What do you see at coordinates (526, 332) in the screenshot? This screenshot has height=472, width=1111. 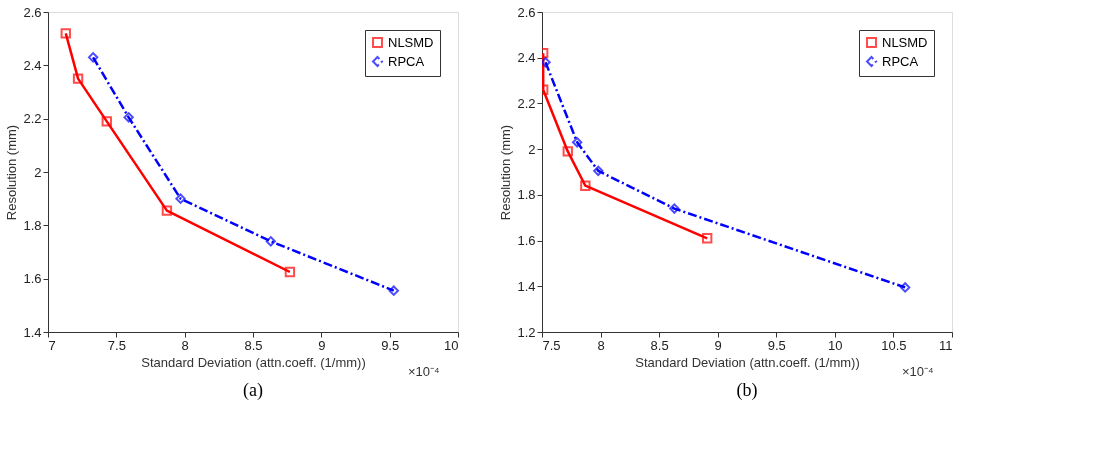 I see `y-tick-label: 1.2` at bounding box center [526, 332].